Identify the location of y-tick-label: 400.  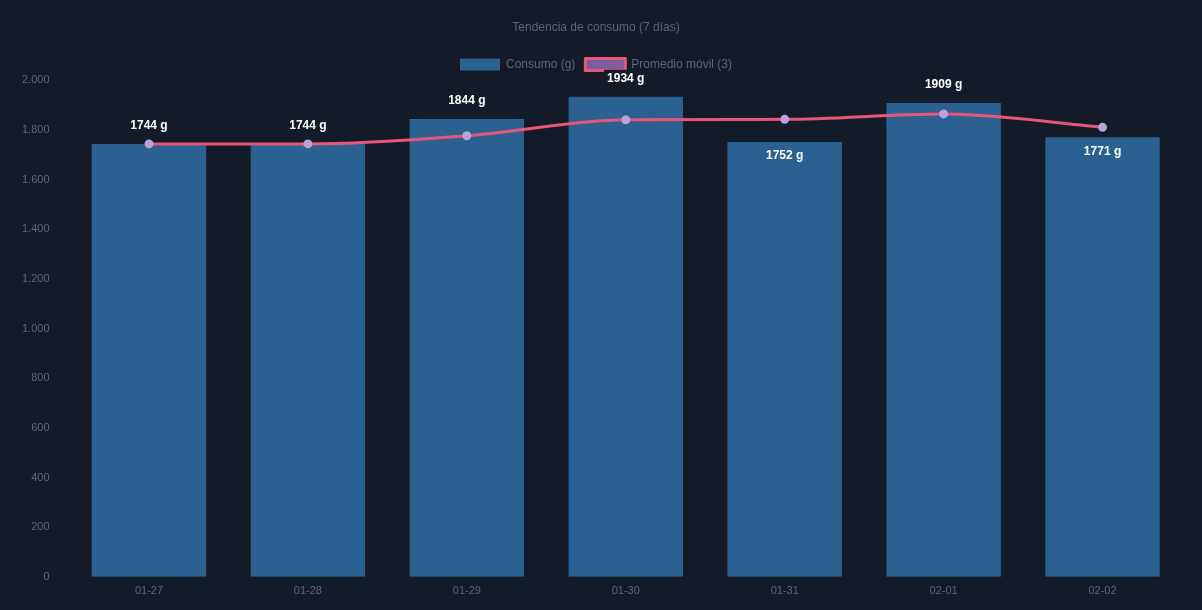
(40, 476).